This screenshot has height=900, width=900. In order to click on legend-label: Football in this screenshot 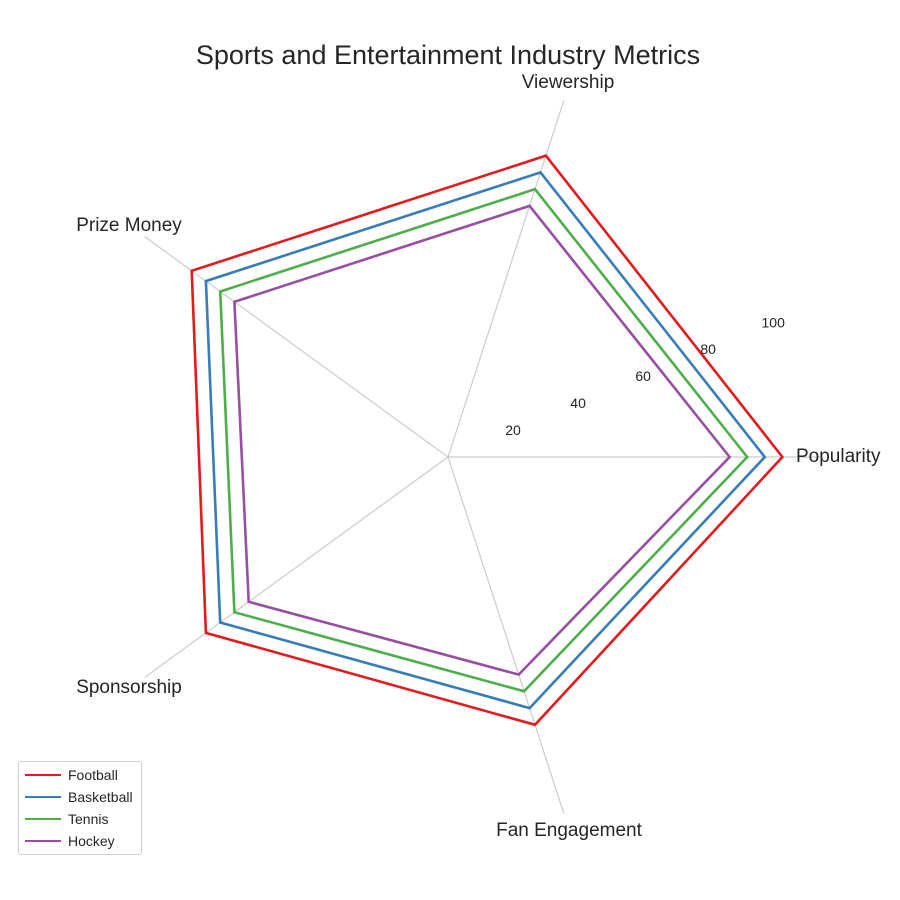, I will do `click(93, 775)`.